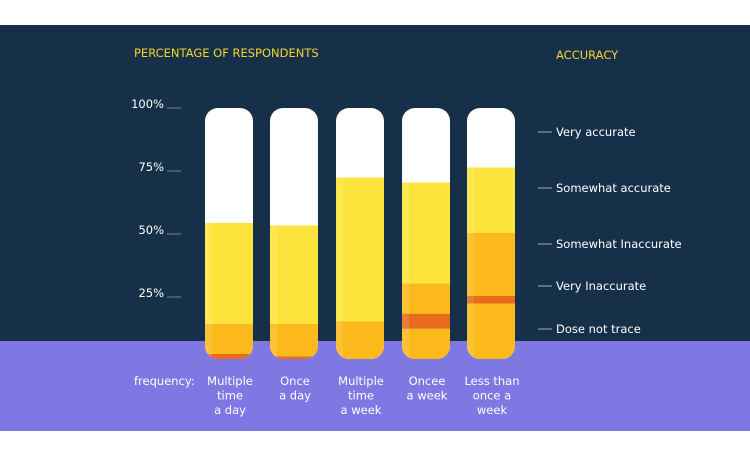  What do you see at coordinates (151, 230) in the screenshot?
I see `y-tick-label: 50%` at bounding box center [151, 230].